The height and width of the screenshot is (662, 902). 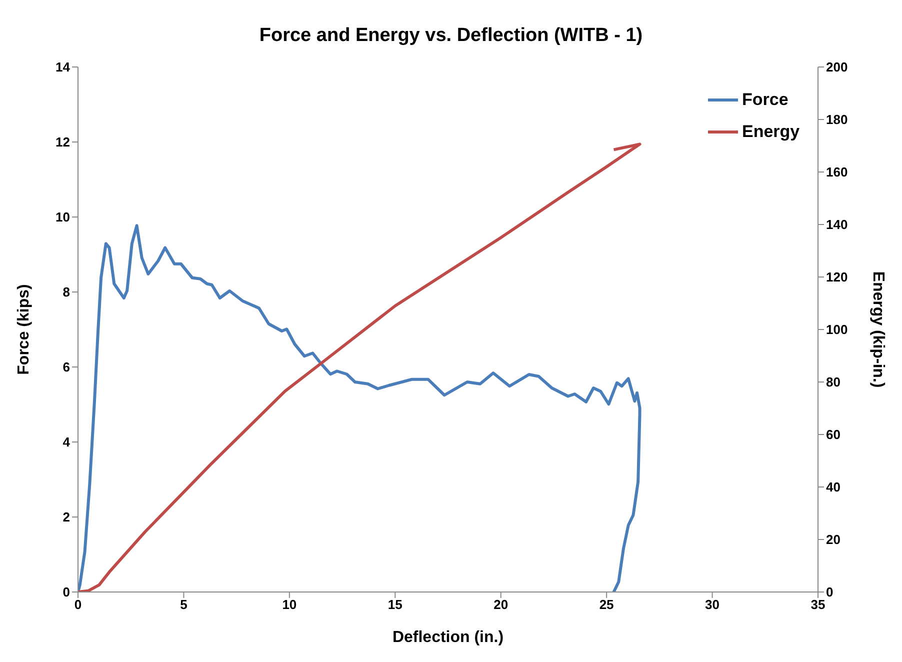 I want to click on y-tick-label: 14, so click(x=63, y=67).